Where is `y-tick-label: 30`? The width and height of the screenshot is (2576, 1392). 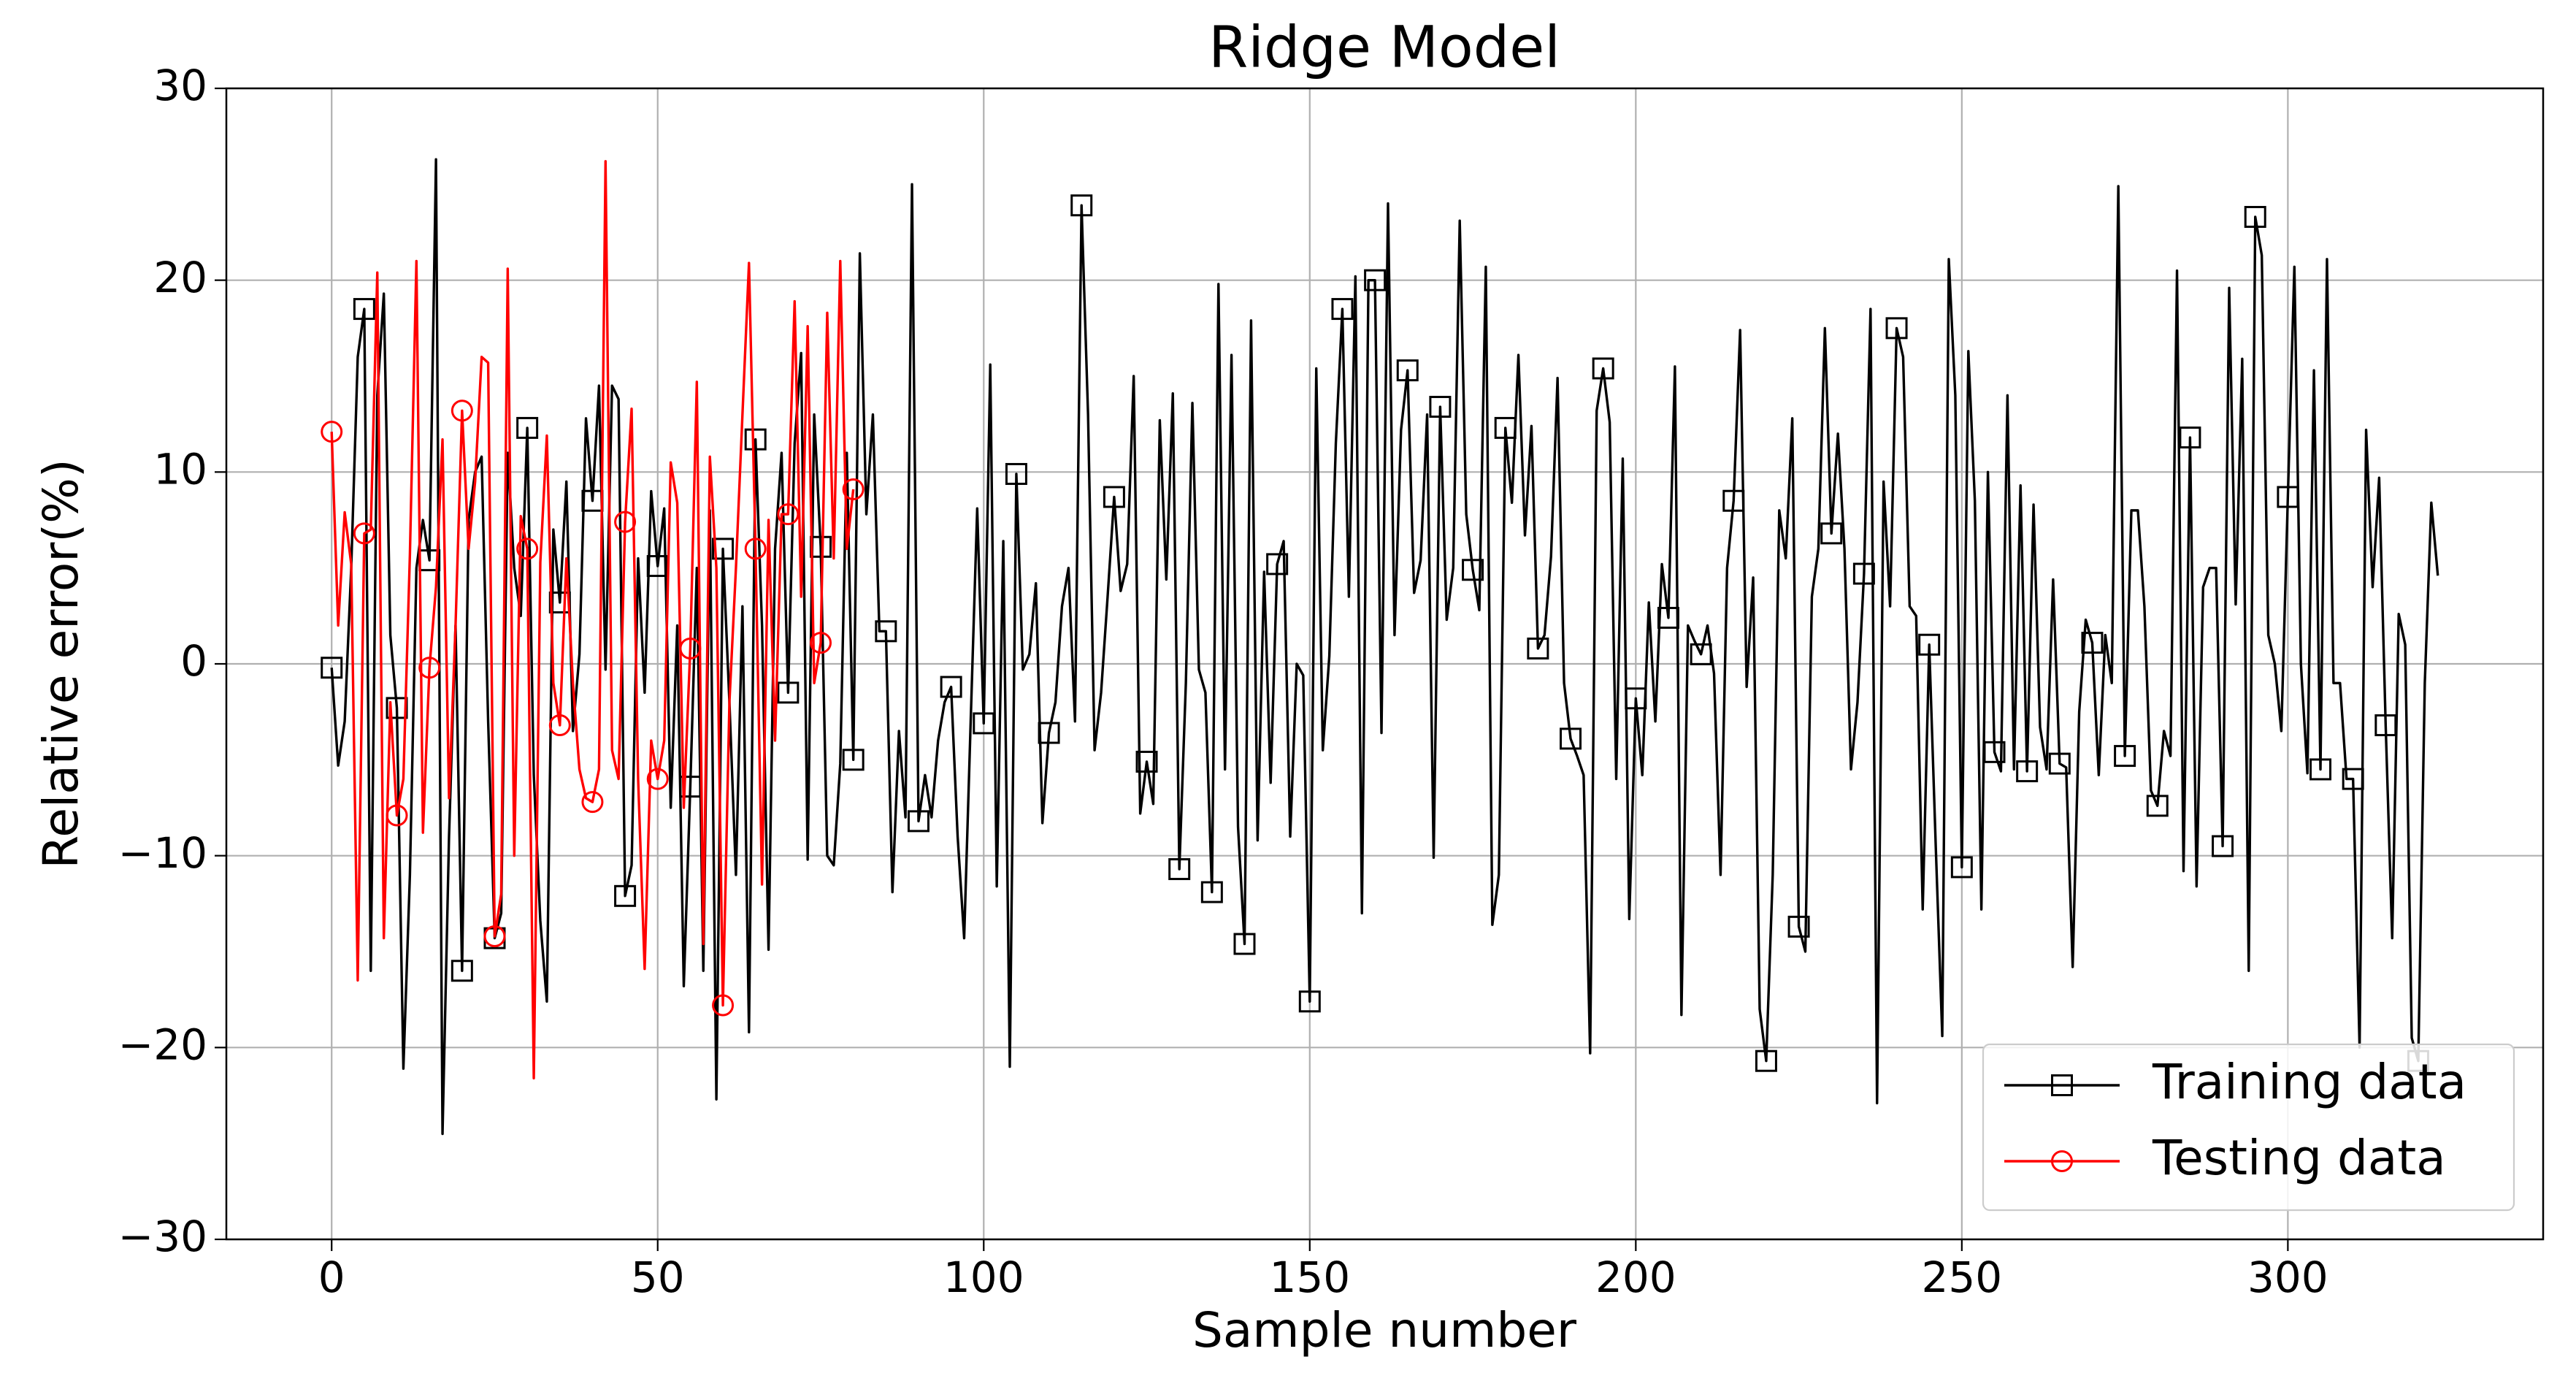
y-tick-label: 30 is located at coordinates (180, 85).